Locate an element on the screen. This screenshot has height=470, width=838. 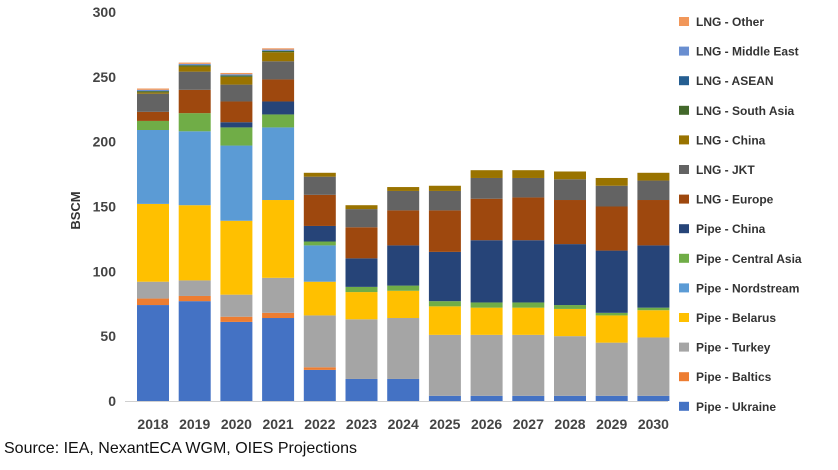
y-tick-label: 50 is located at coordinates (108, 336).